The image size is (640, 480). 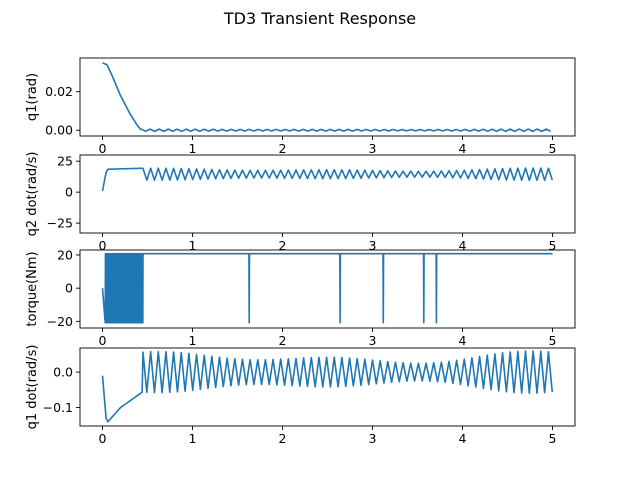 What do you see at coordinates (32, 194) in the screenshot?
I see `y-axis-label: q2 dot(rad/s)` at bounding box center [32, 194].